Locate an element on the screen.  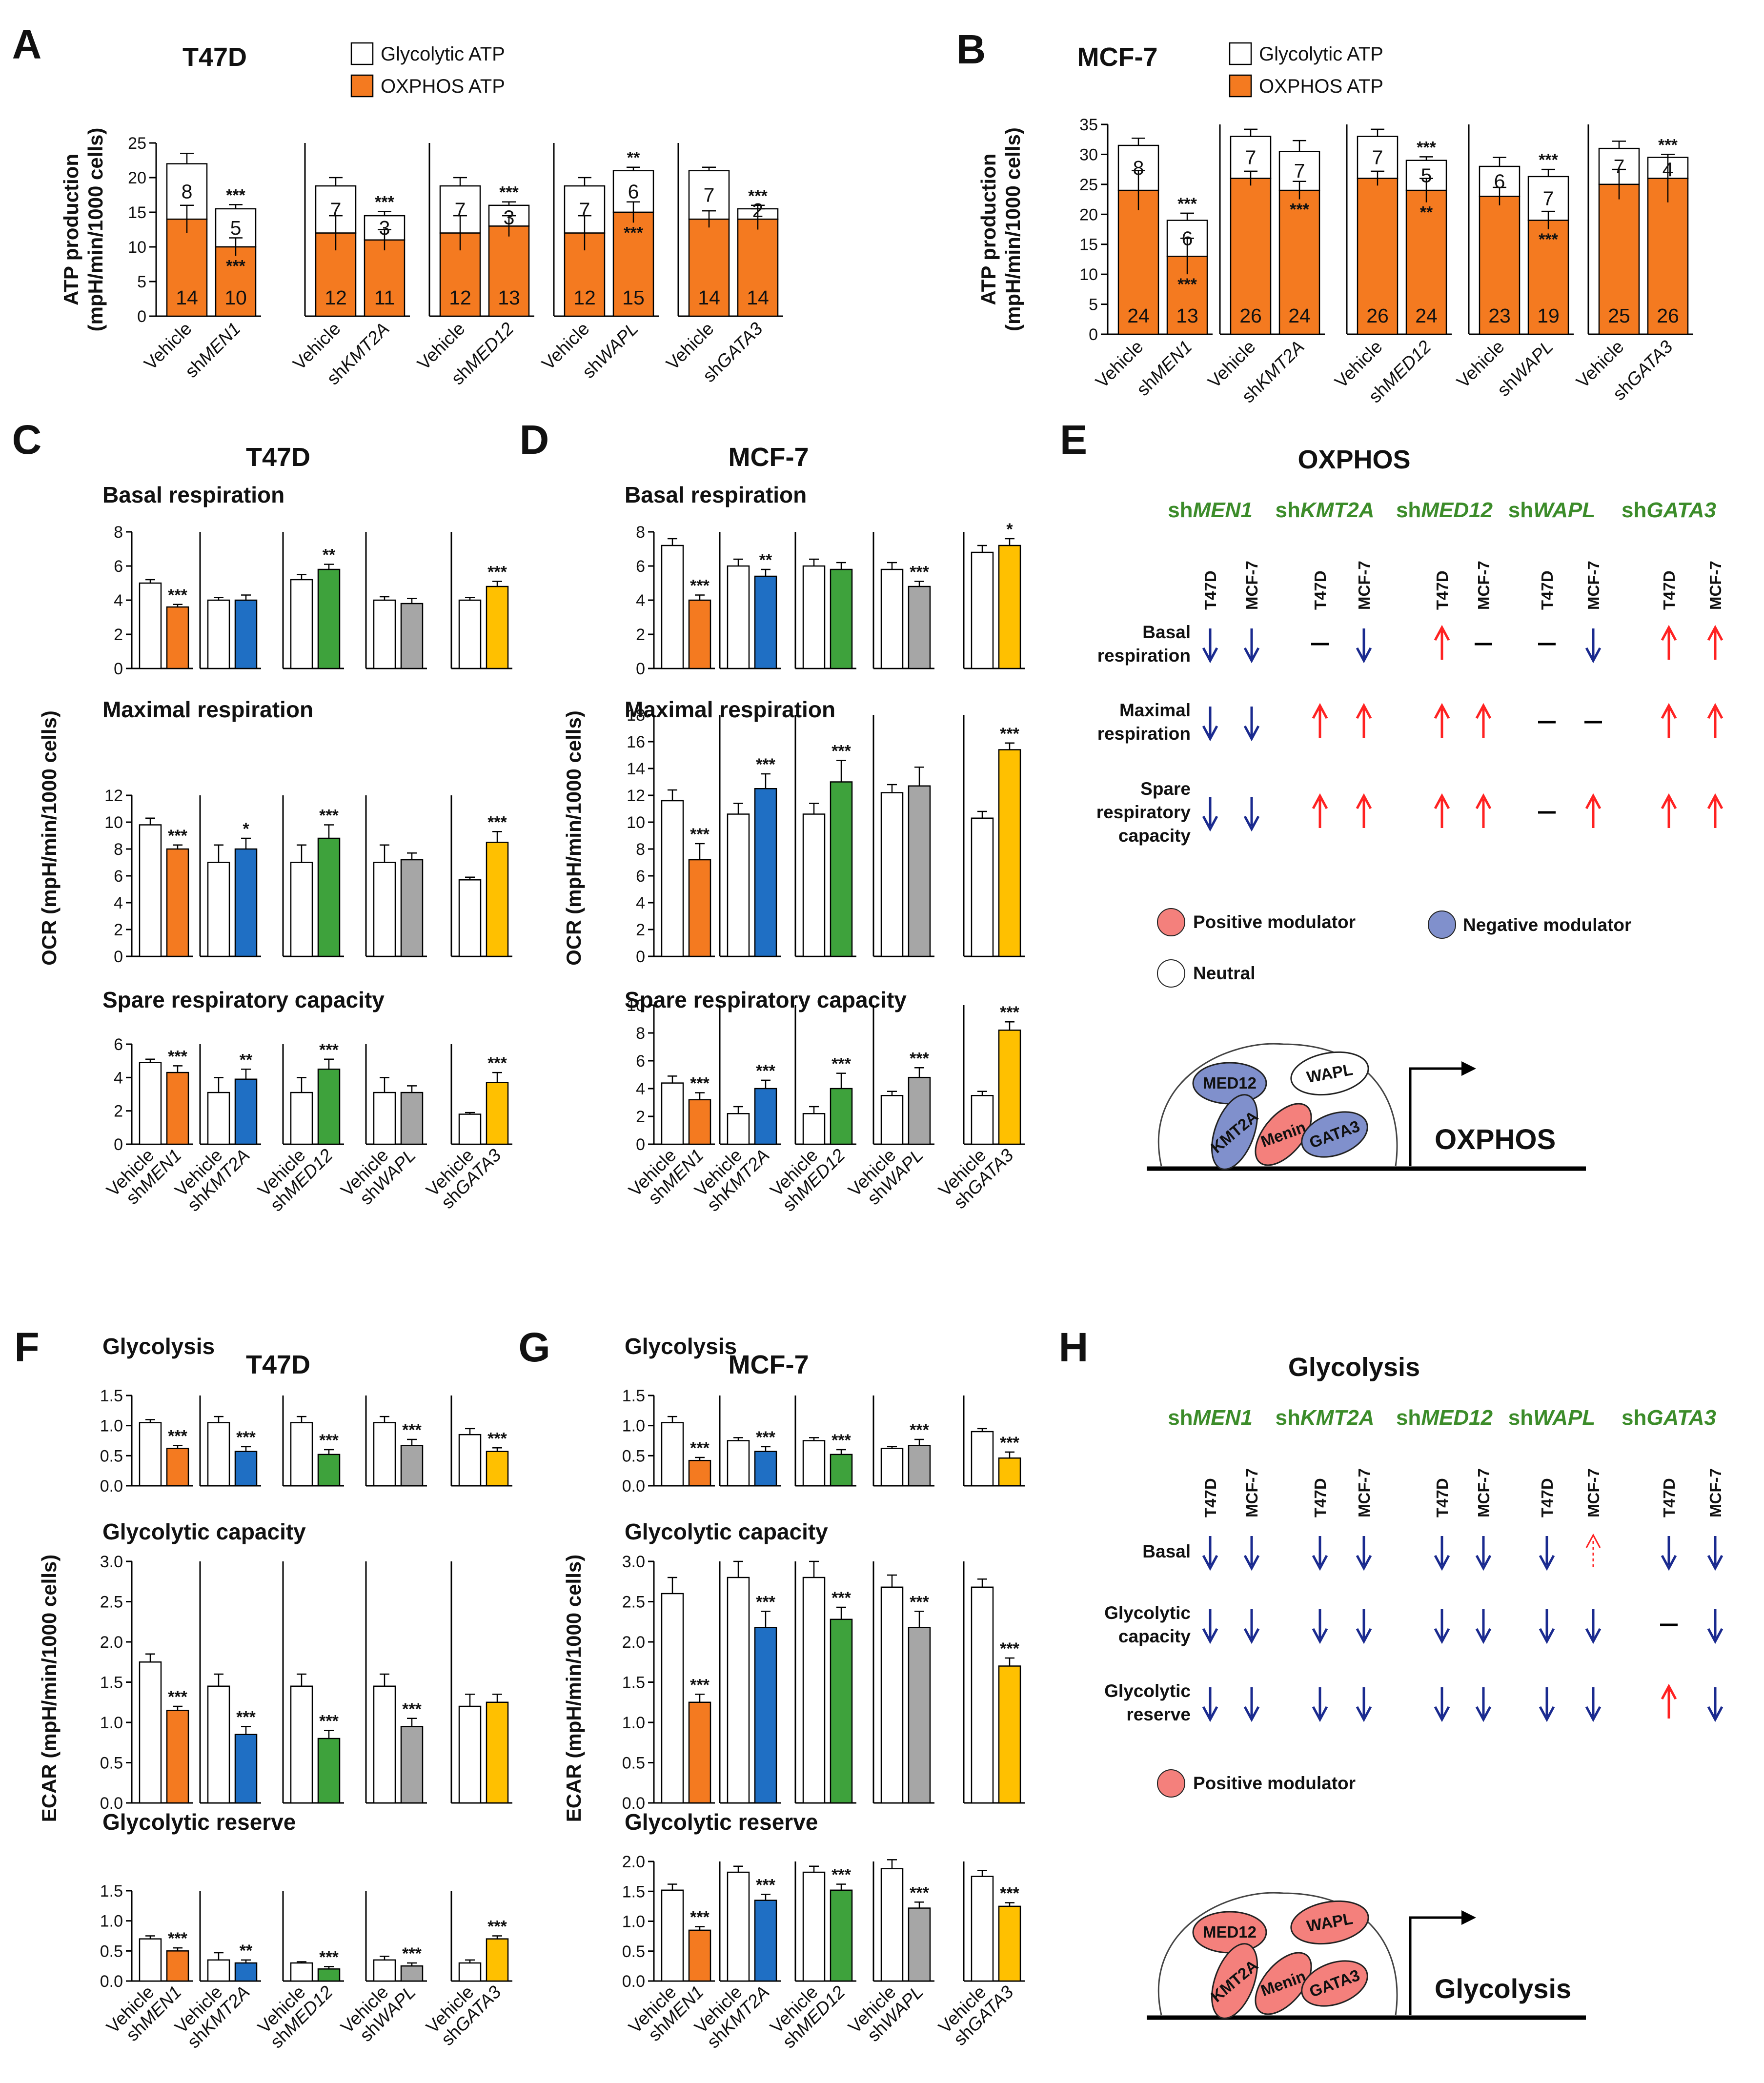
y-tick-label: 6 is located at coordinates (118, 876).